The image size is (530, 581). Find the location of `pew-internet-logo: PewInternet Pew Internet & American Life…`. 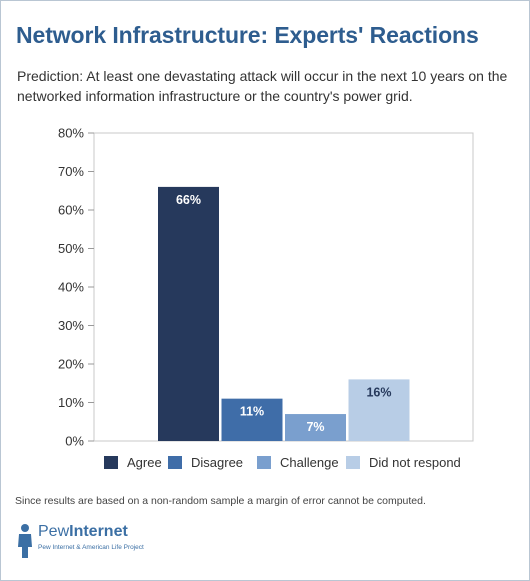

pew-internet-logo: PewInternet Pew Internet & American Life… is located at coordinates (79, 543).